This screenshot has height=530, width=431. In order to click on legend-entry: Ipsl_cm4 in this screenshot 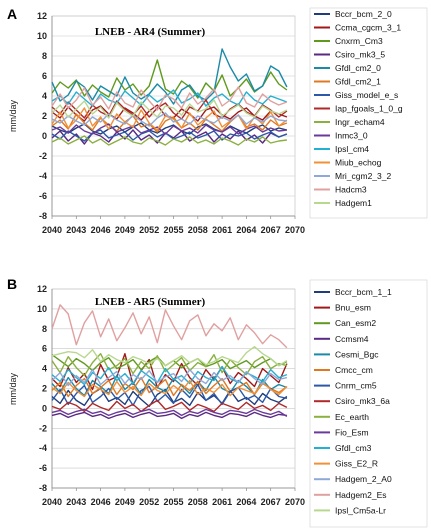, I will do `click(352, 149)`.